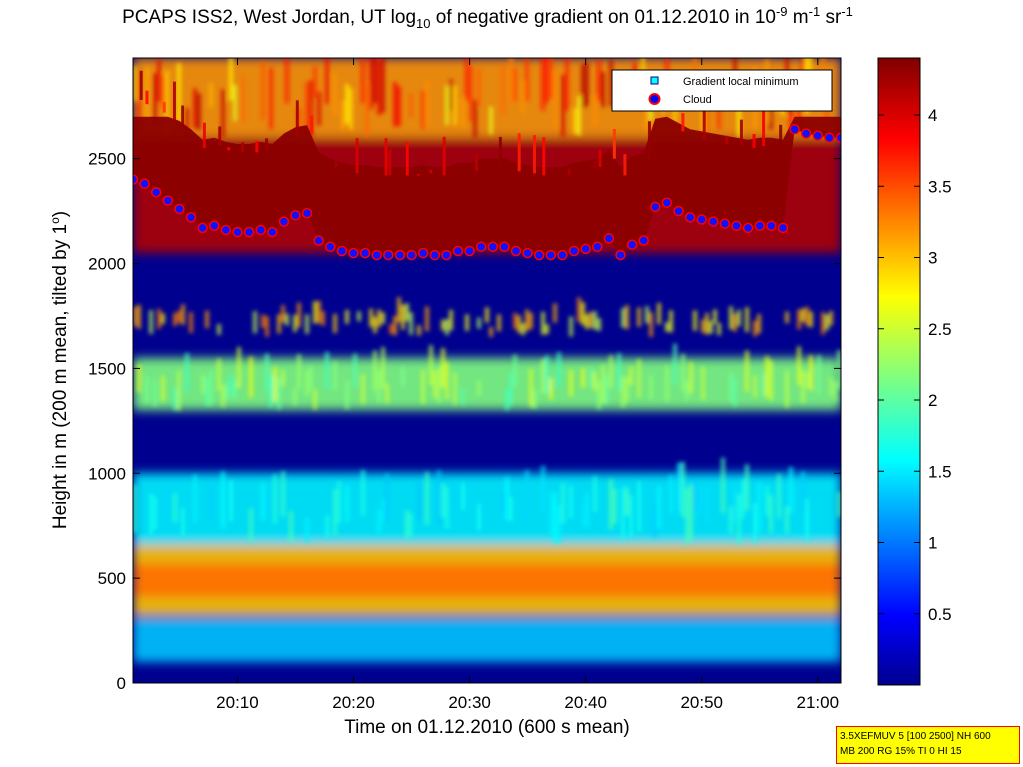 The image size is (1023, 767). What do you see at coordinates (107, 159) in the screenshot?
I see `y-tick-label: 2500` at bounding box center [107, 159].